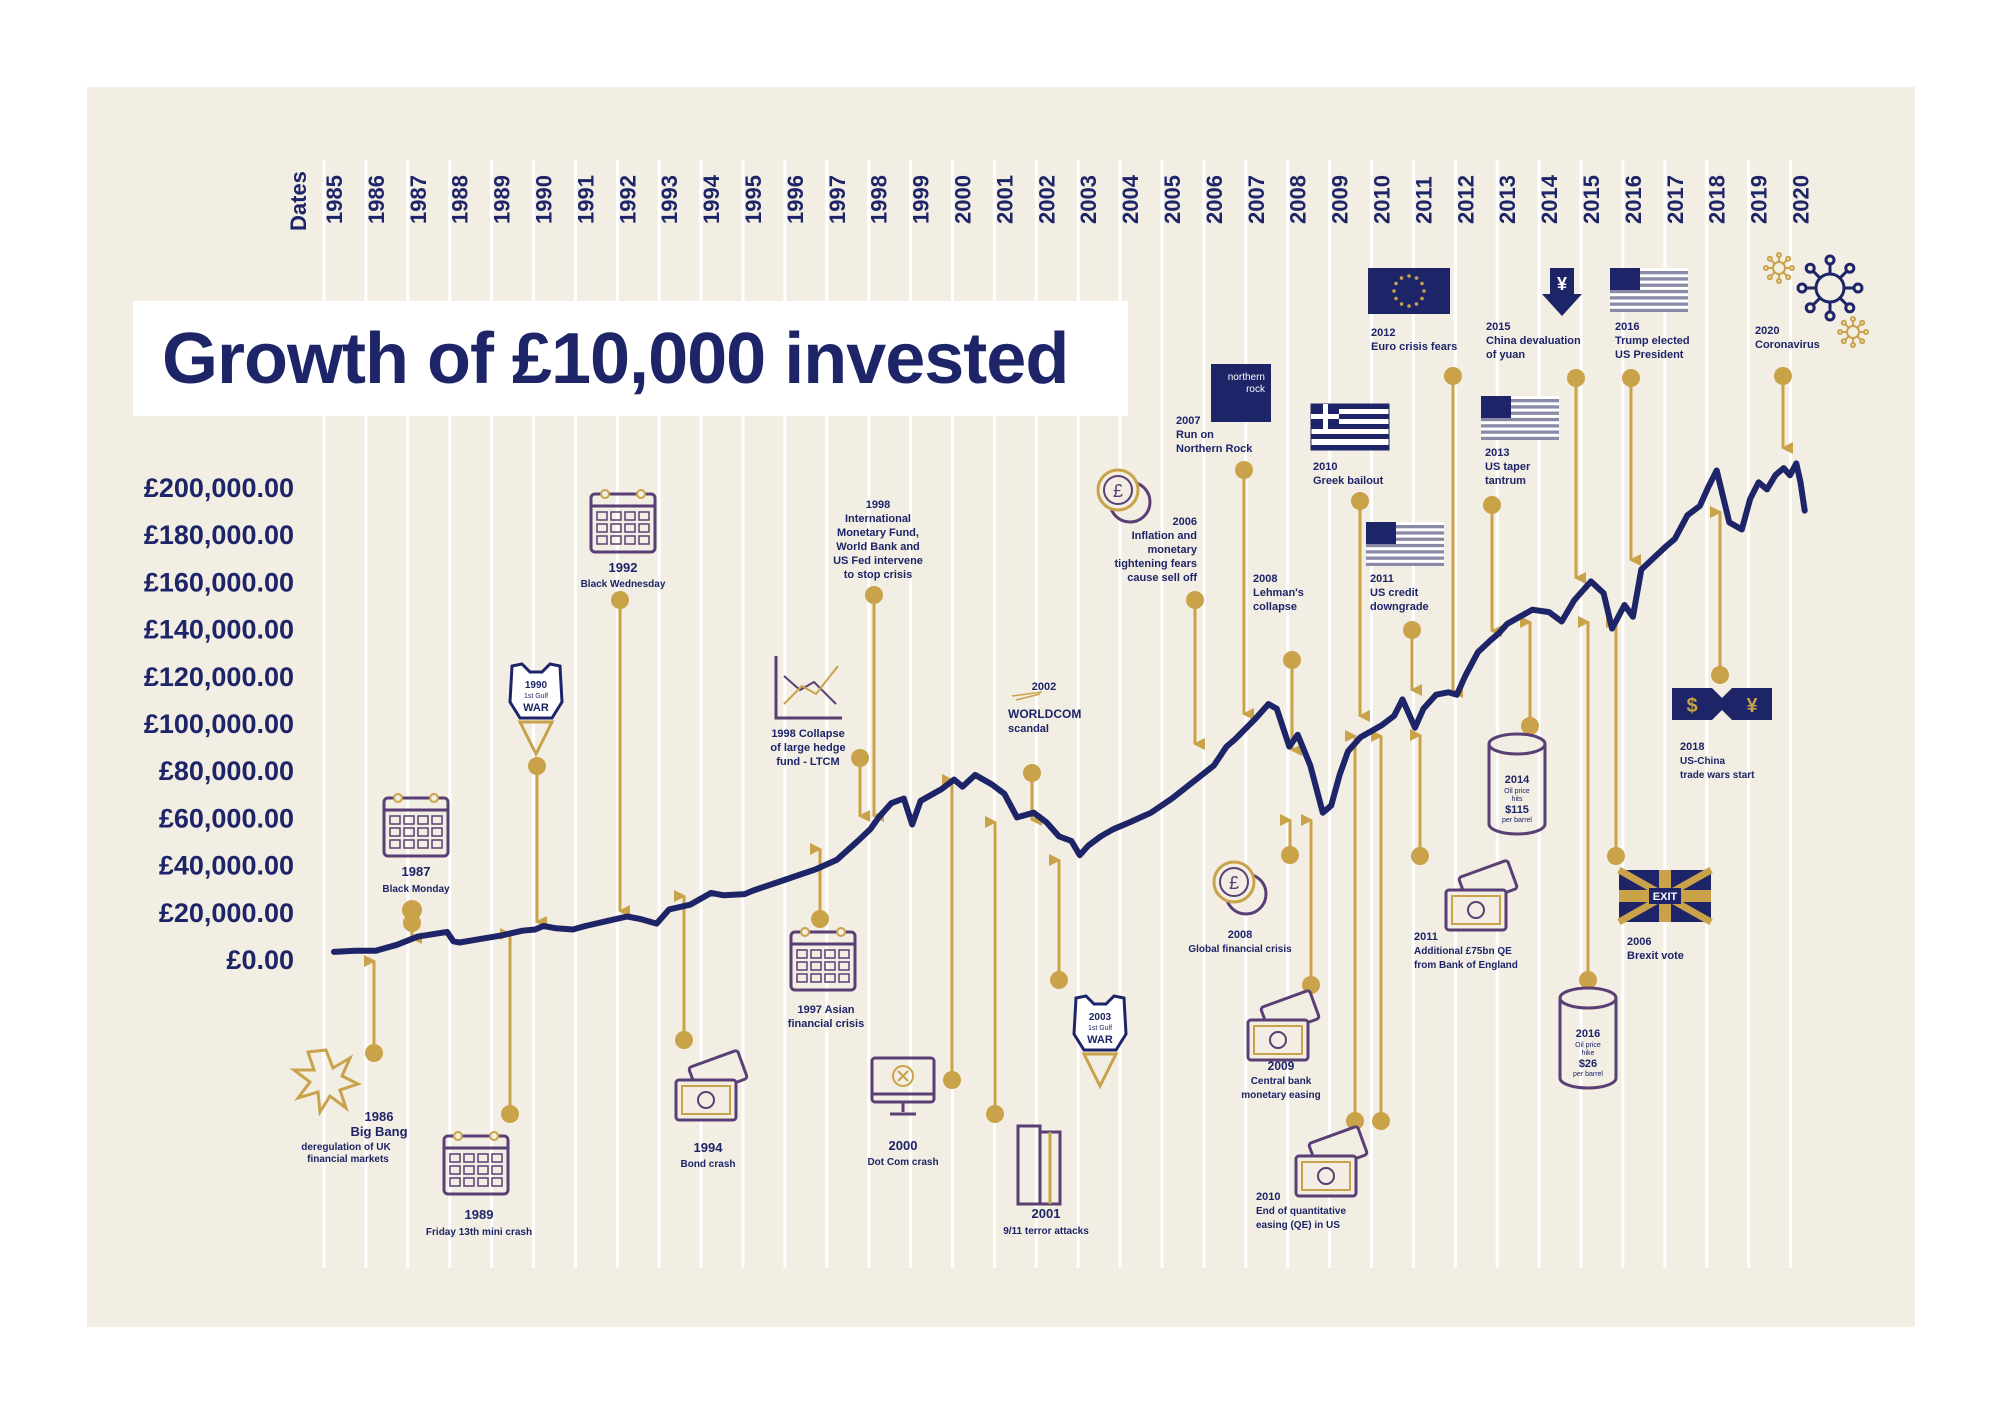  I want to click on oil-2016-price: $26, so click(1588, 1064).